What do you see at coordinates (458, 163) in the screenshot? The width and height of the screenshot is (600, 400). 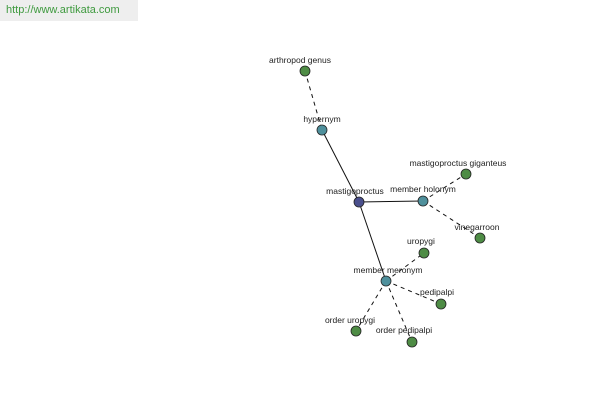 I see `node-label: mastigoproctus giganteus` at bounding box center [458, 163].